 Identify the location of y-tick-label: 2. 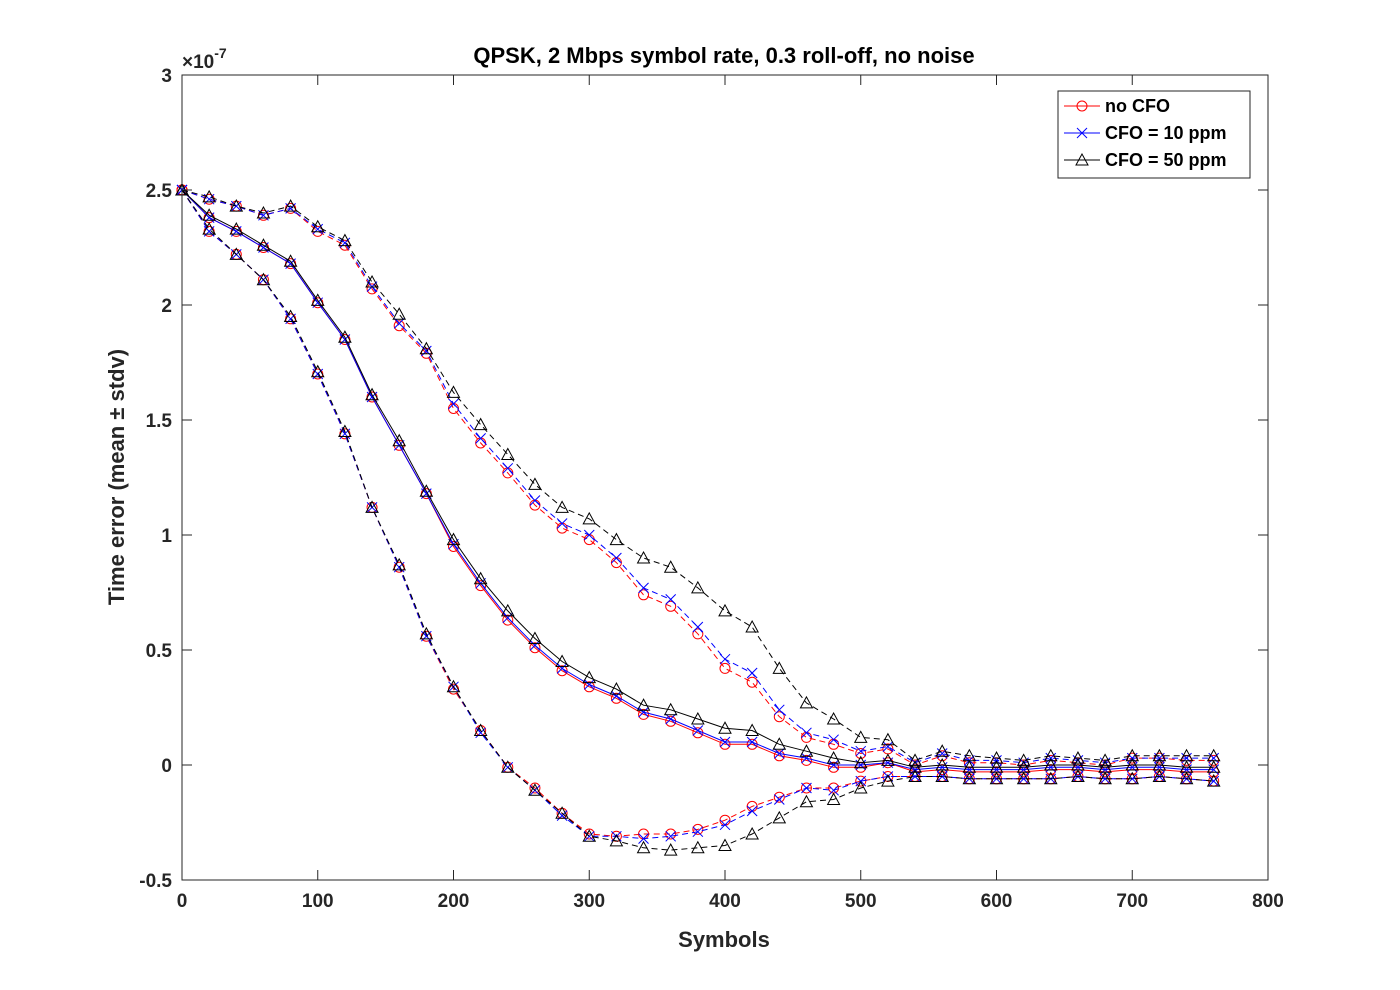
(166, 306).